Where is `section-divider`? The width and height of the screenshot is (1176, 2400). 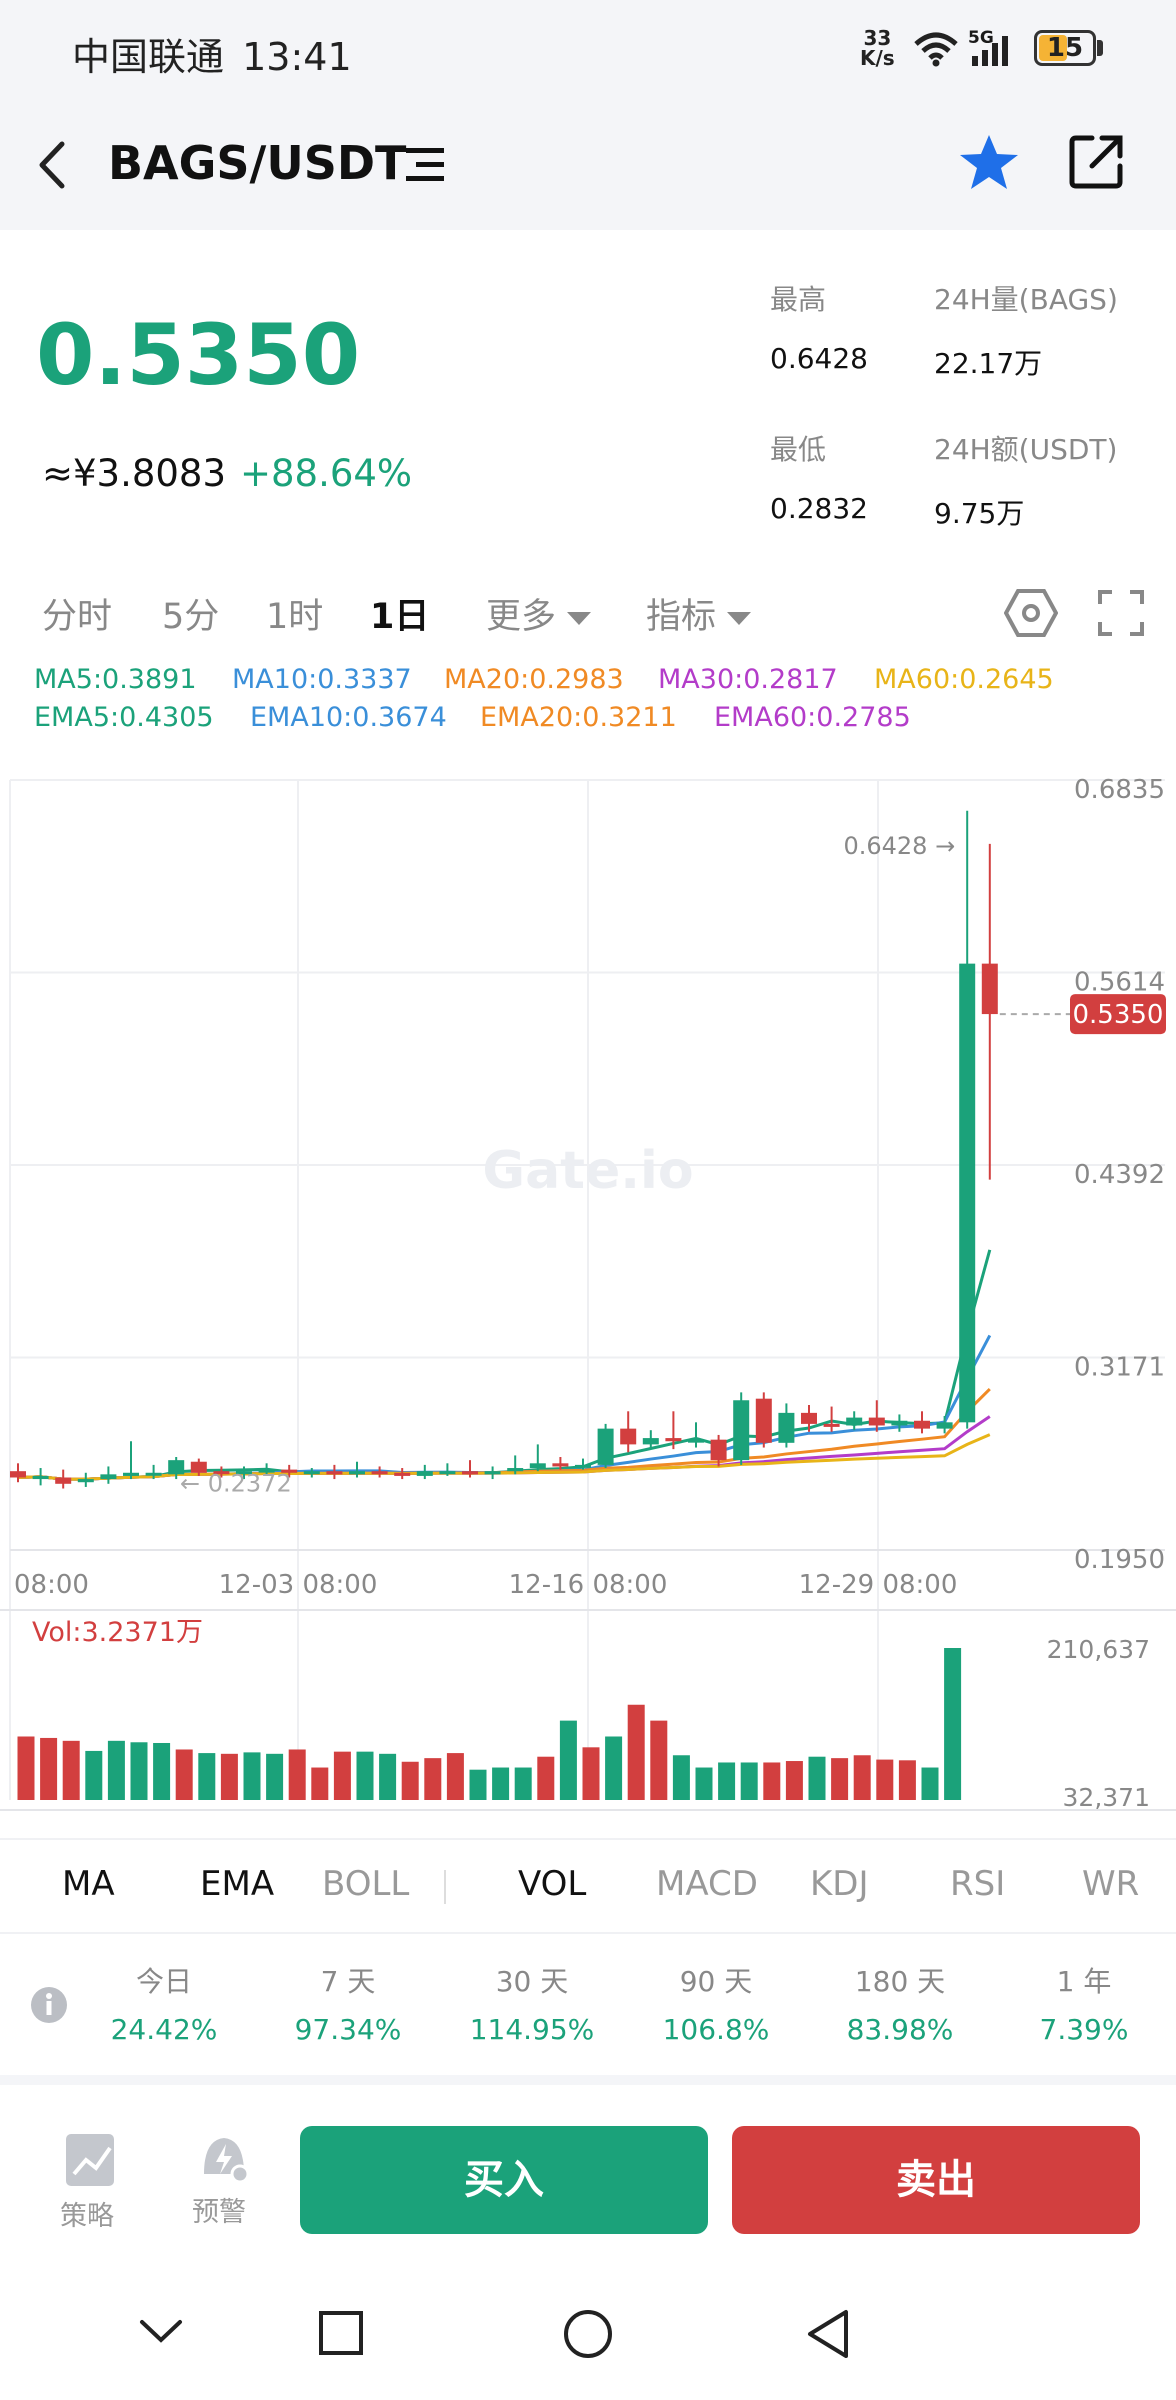
section-divider is located at coordinates (588, 2080).